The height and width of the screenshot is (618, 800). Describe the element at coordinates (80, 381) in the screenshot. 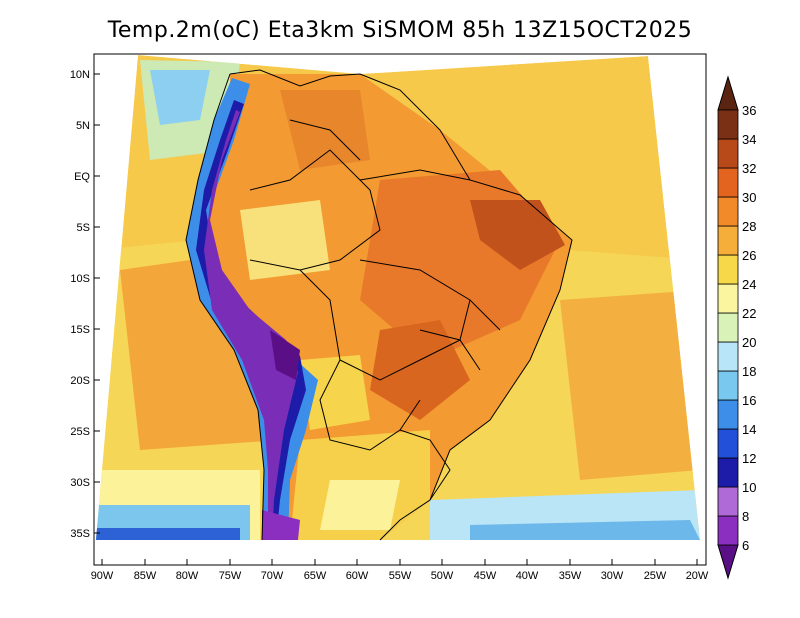

I see `lat-label-20s: 20S` at that location.